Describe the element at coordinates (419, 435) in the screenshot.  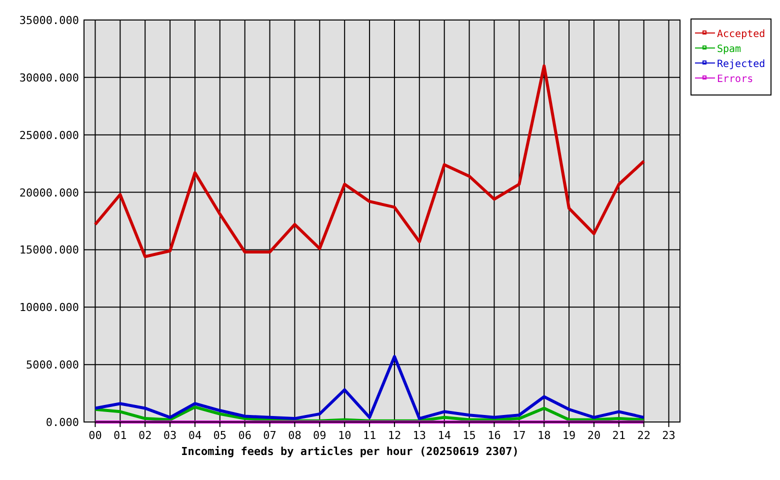
I see `x-tick-label: 13` at that location.